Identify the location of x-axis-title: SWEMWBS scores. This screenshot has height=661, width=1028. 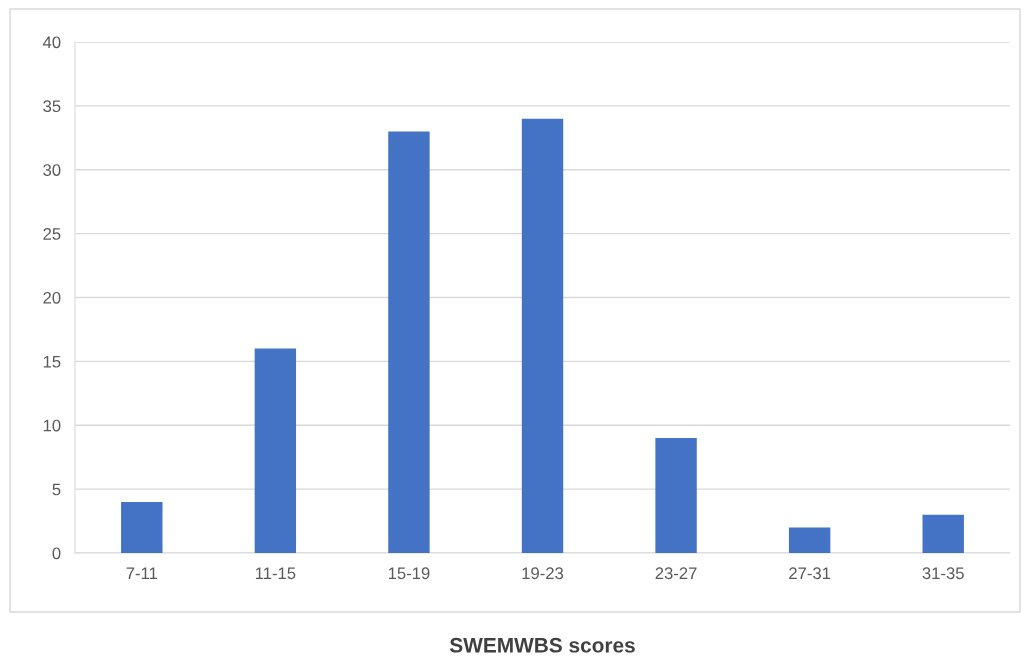
(542, 645).